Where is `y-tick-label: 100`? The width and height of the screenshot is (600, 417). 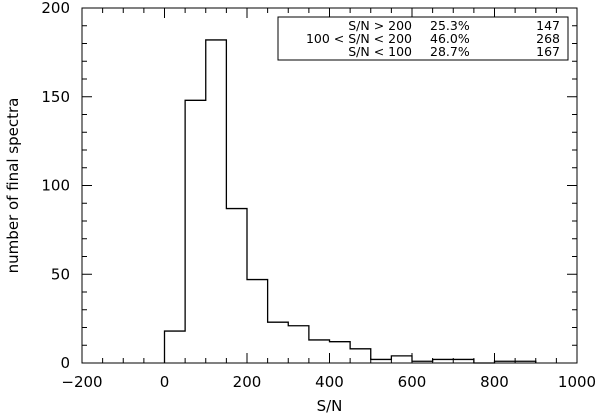 y-tick-label: 100 is located at coordinates (55, 186).